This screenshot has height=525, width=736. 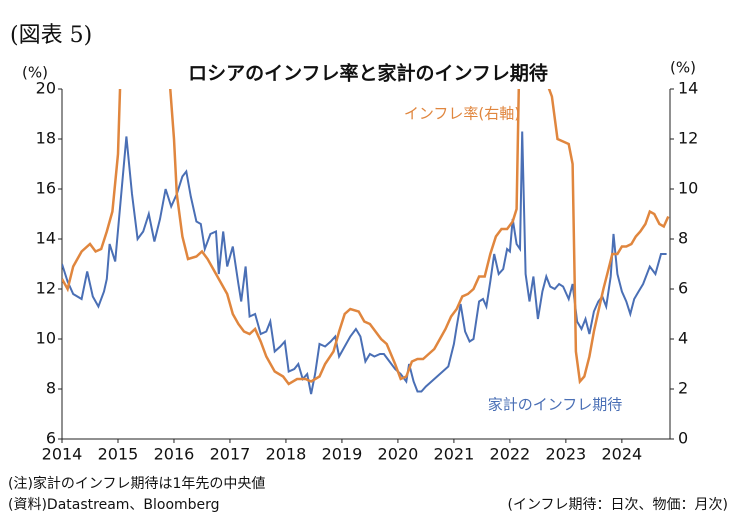 What do you see at coordinates (683, 238) in the screenshot?
I see `y2-tick-label: 8` at bounding box center [683, 238].